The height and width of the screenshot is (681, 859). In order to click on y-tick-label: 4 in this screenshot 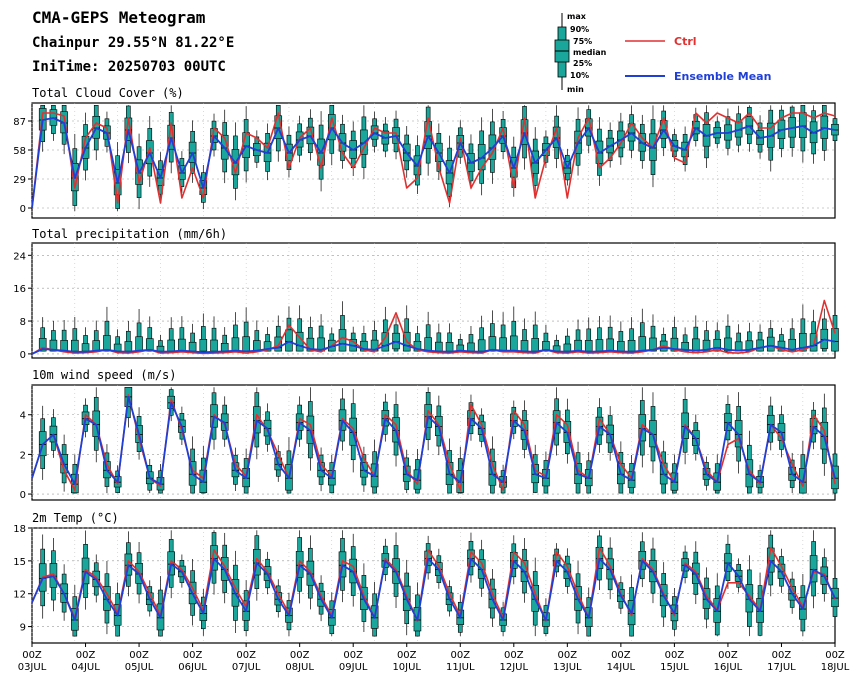, I will do `click(23, 416)`.